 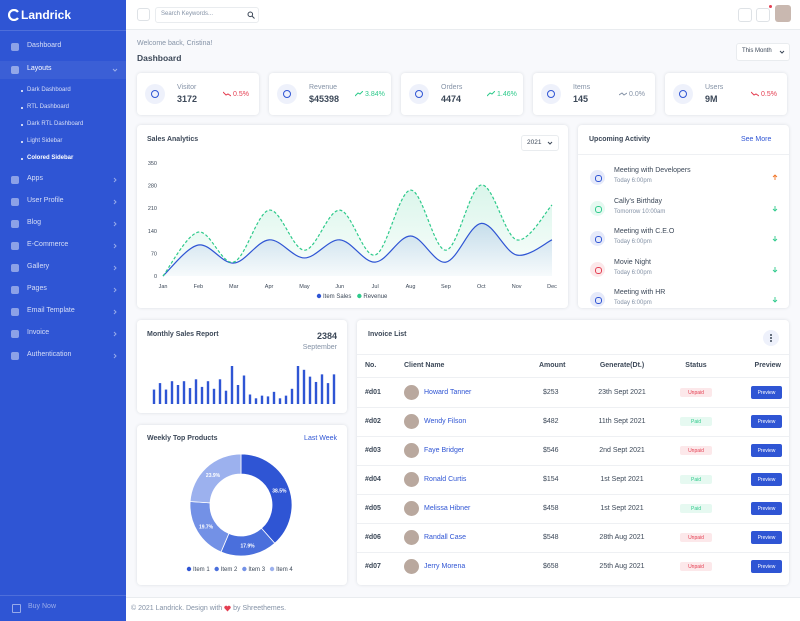 I want to click on client-avatar, so click(x=411, y=450).